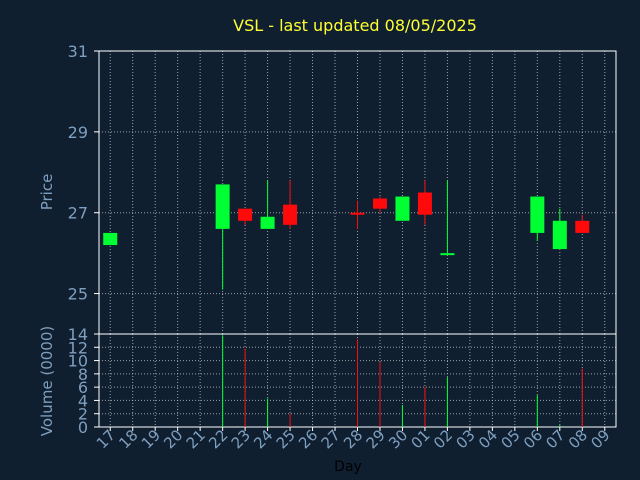 This screenshot has height=480, width=640. I want to click on volume-tick-label: 10, so click(78, 361).